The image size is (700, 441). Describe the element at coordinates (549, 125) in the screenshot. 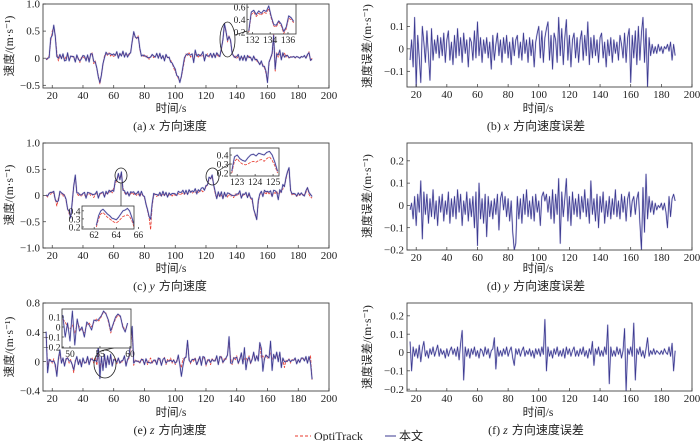

I see `caption-text: 方向速度误差` at that location.